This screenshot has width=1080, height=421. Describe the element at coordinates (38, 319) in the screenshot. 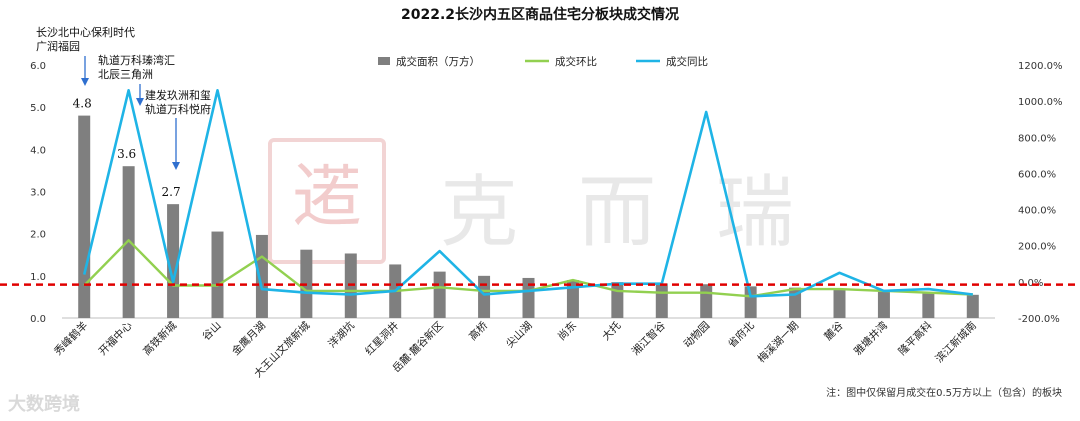

I see `left-axis-tick-label: 0.0` at that location.